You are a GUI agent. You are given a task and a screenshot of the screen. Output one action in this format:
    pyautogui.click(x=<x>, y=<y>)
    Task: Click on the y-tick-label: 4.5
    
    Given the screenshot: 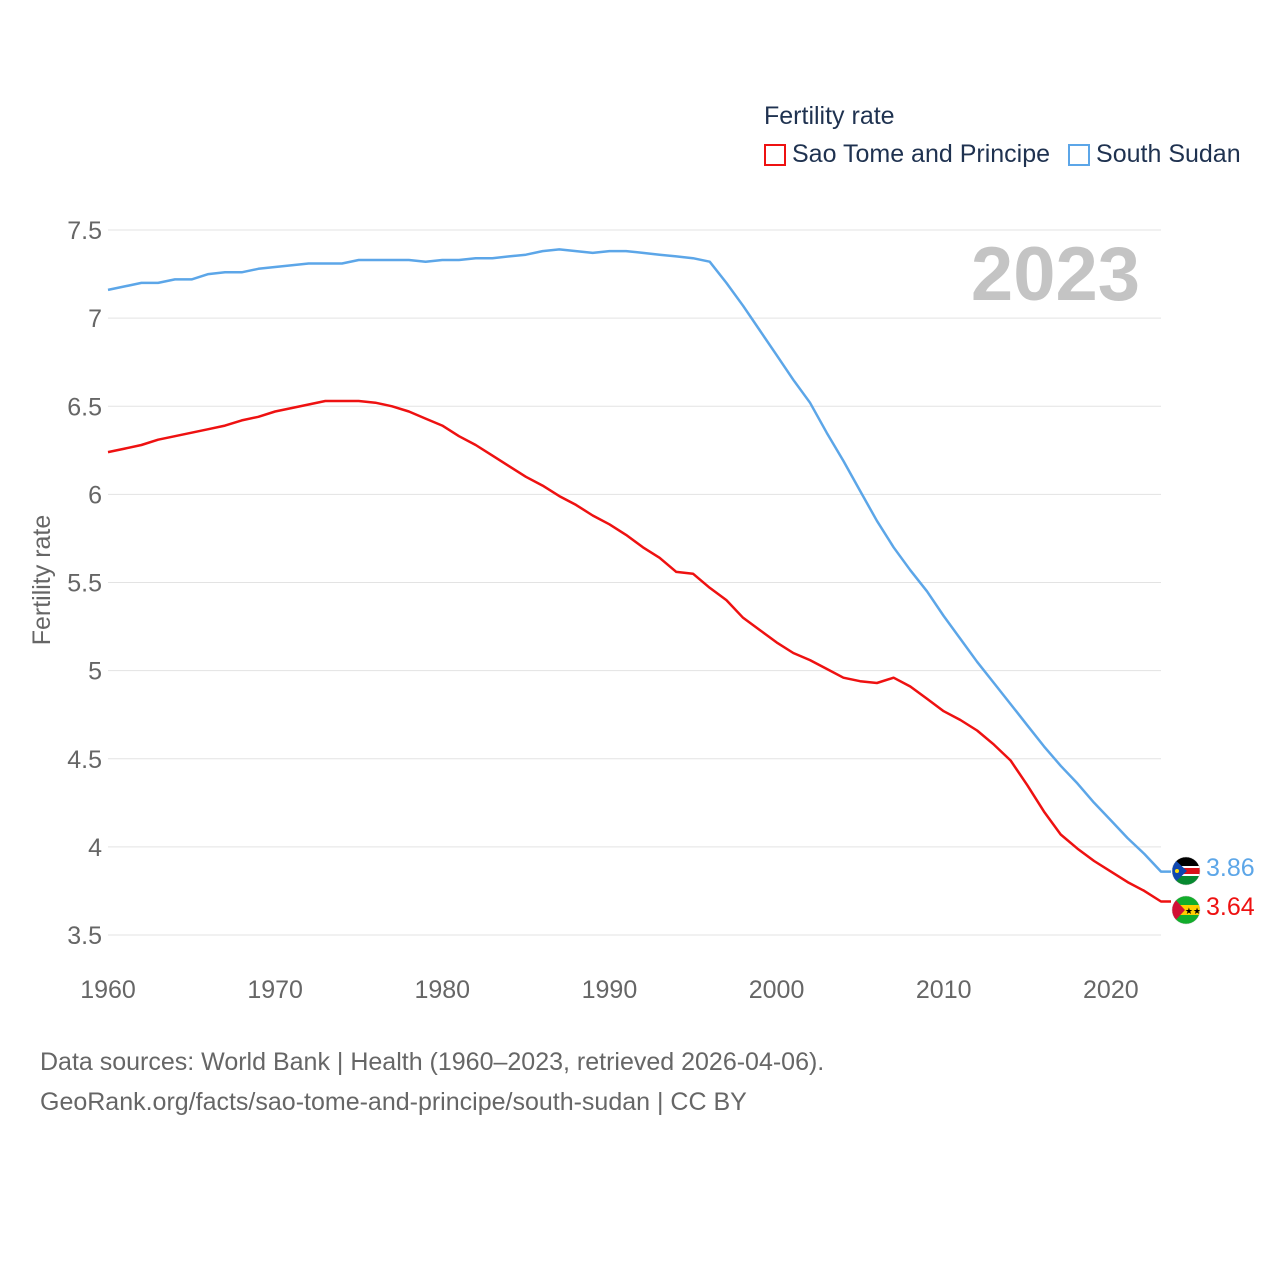 What is the action you would take?
    pyautogui.click(x=84, y=760)
    